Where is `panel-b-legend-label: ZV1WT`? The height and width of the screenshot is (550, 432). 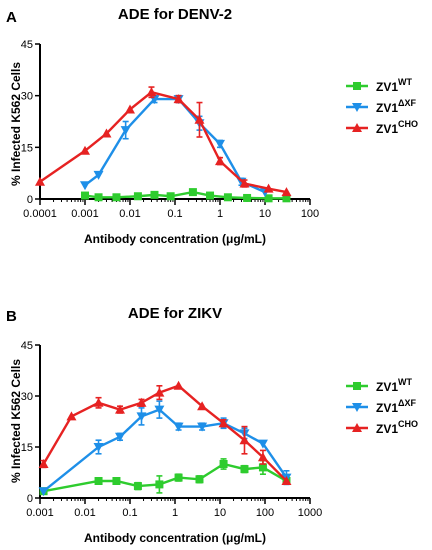
panel-b-legend-label: ZV1WT is located at coordinates (394, 385).